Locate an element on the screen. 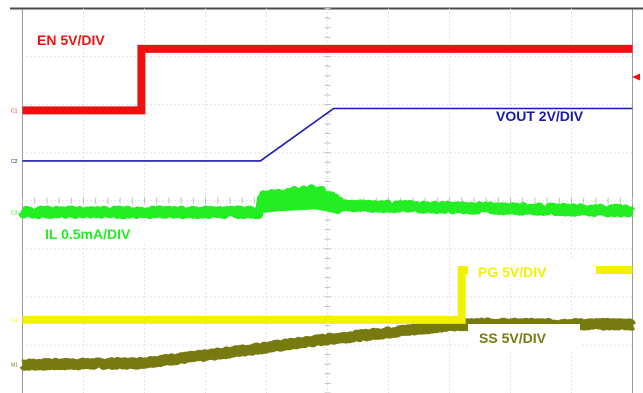  label-pg: PG 5V/DIV is located at coordinates (512, 272).